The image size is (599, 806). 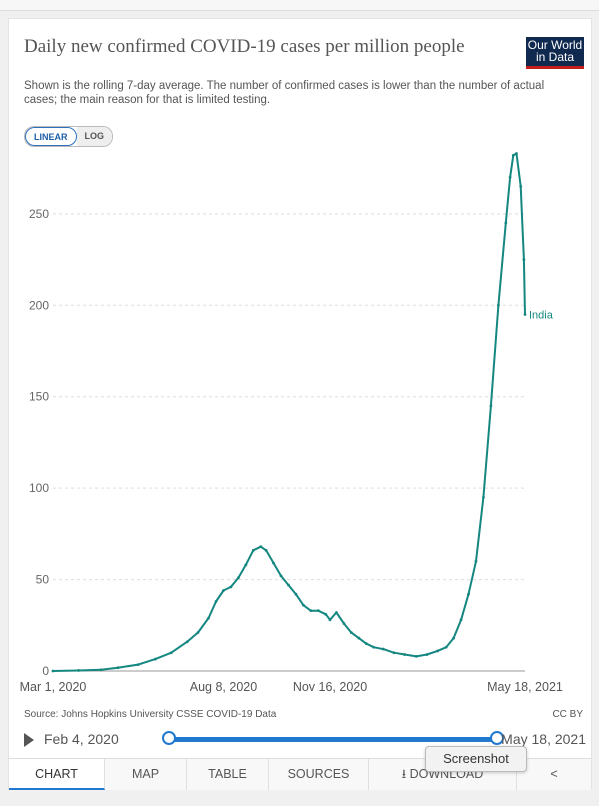 I want to click on y-tick-label: 100, so click(x=39, y=488).